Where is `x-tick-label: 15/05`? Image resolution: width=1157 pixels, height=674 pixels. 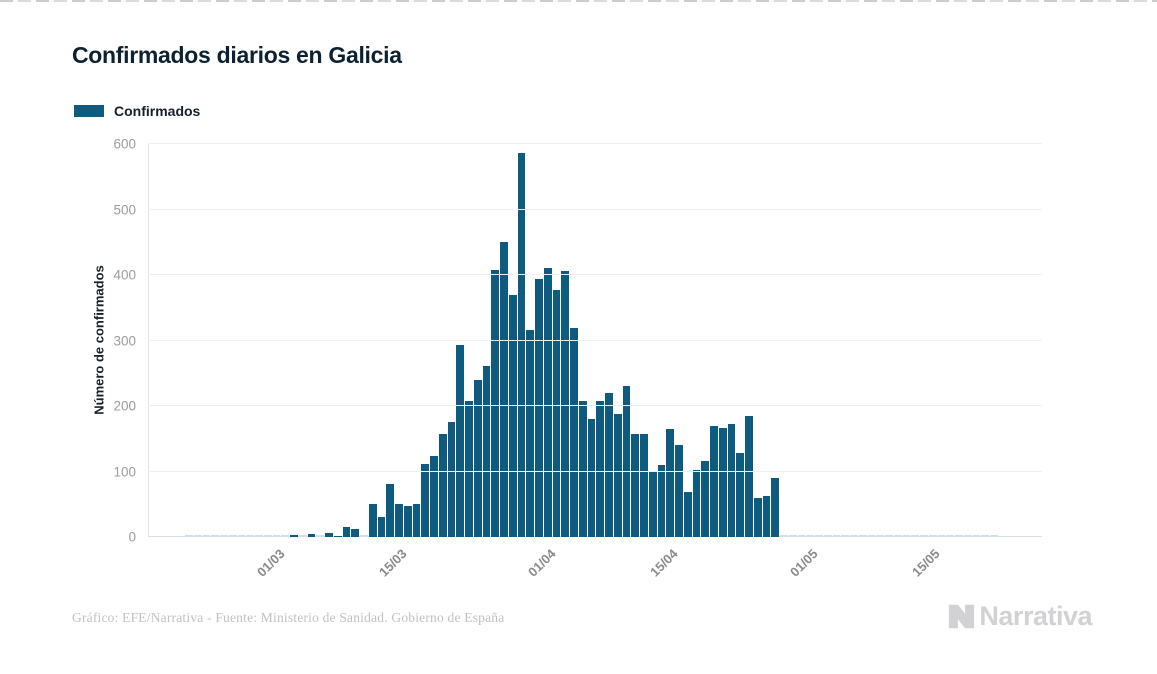
x-tick-label: 15/05 is located at coordinates (926, 563).